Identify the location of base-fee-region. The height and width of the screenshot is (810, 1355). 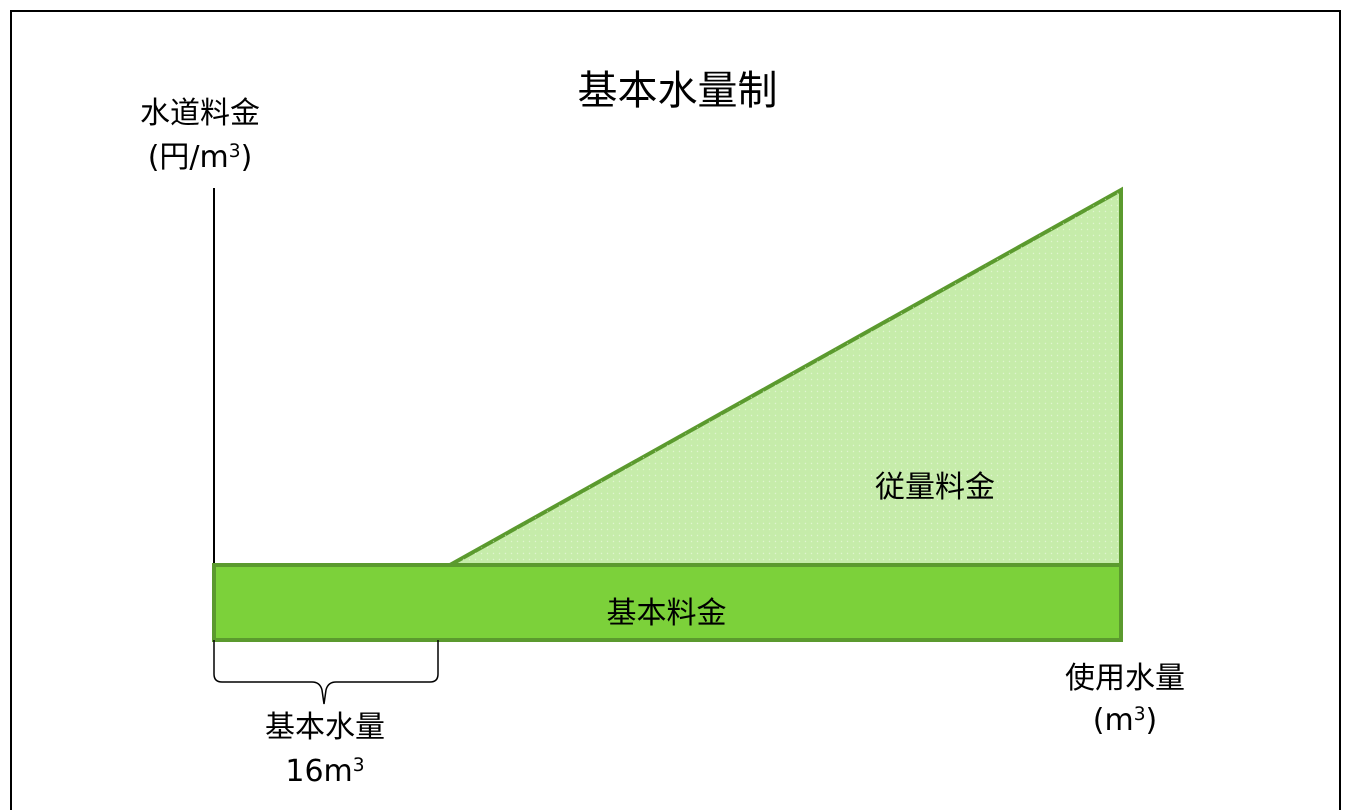
(667, 602).